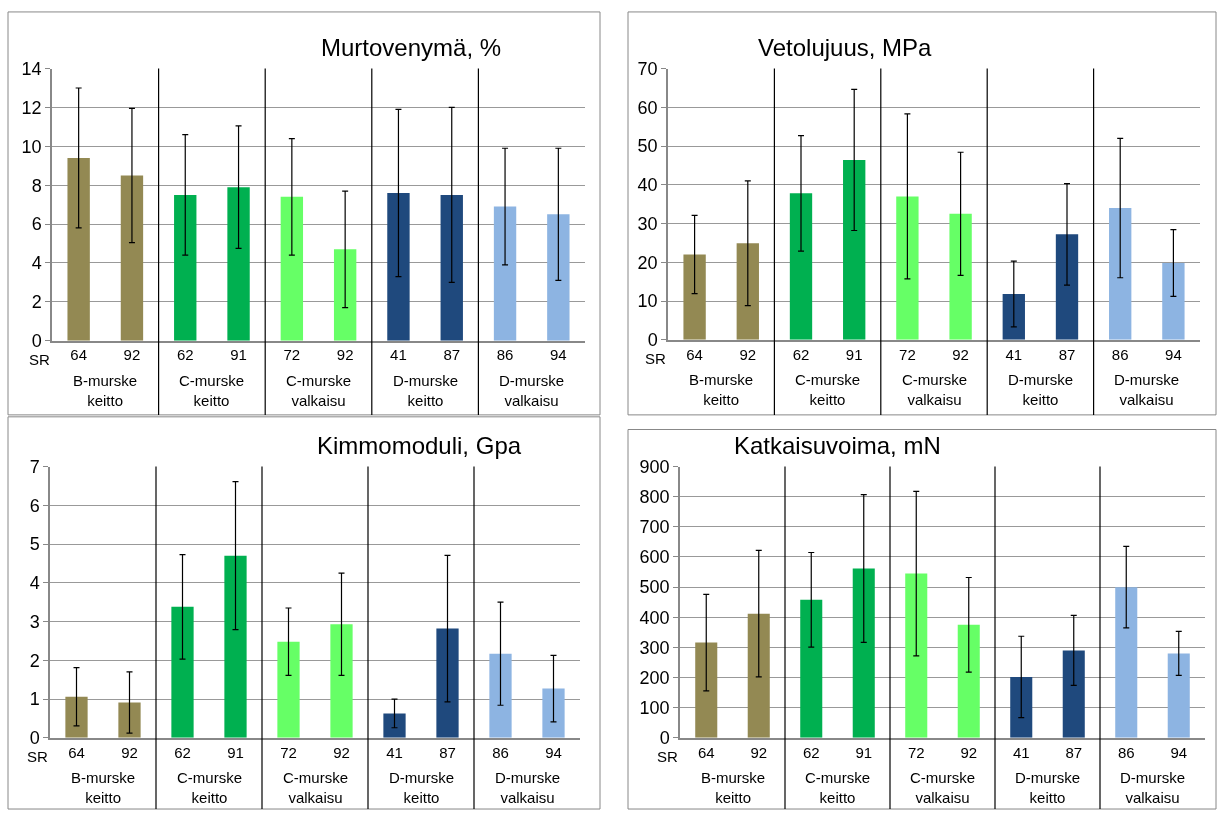  Describe the element at coordinates (654, 466) in the screenshot. I see `y-tick-label: 900` at that location.